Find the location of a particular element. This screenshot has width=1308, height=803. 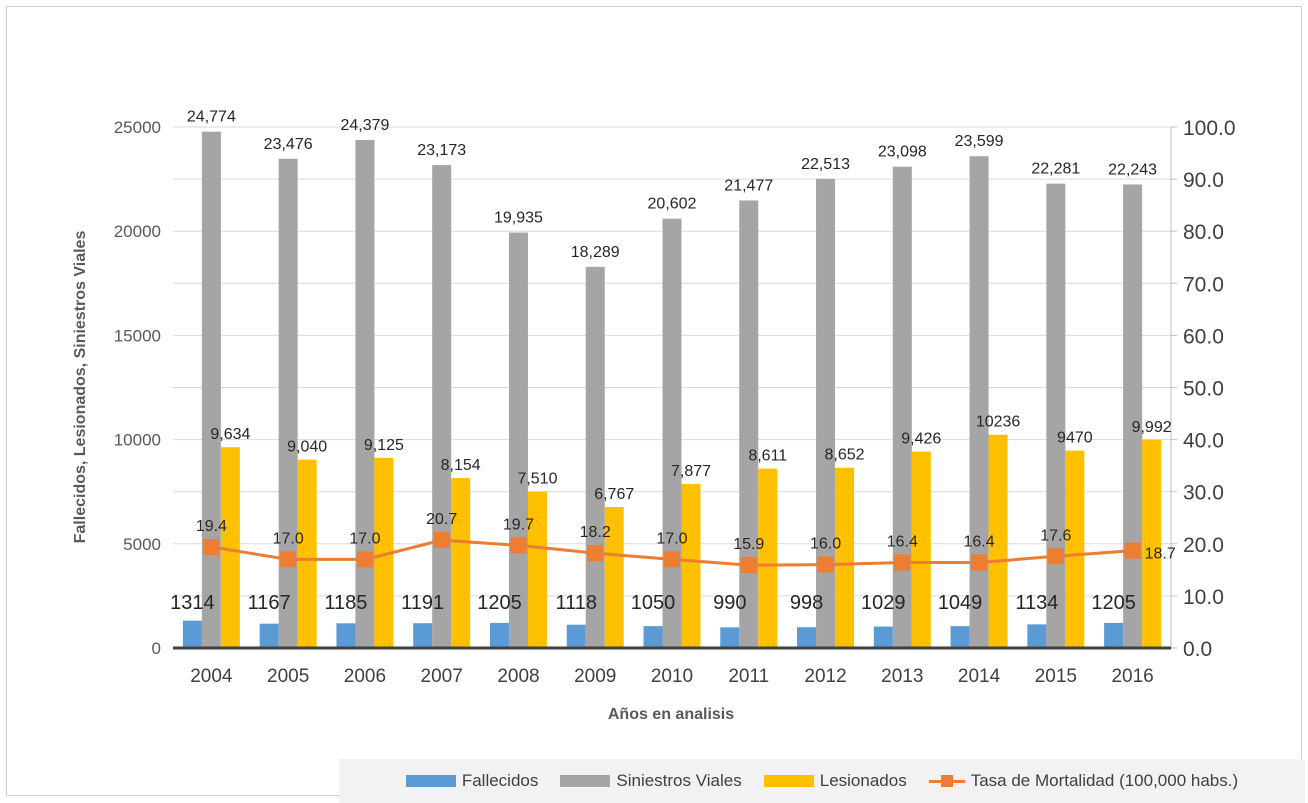

x-tick-label: 2009 is located at coordinates (595, 676).